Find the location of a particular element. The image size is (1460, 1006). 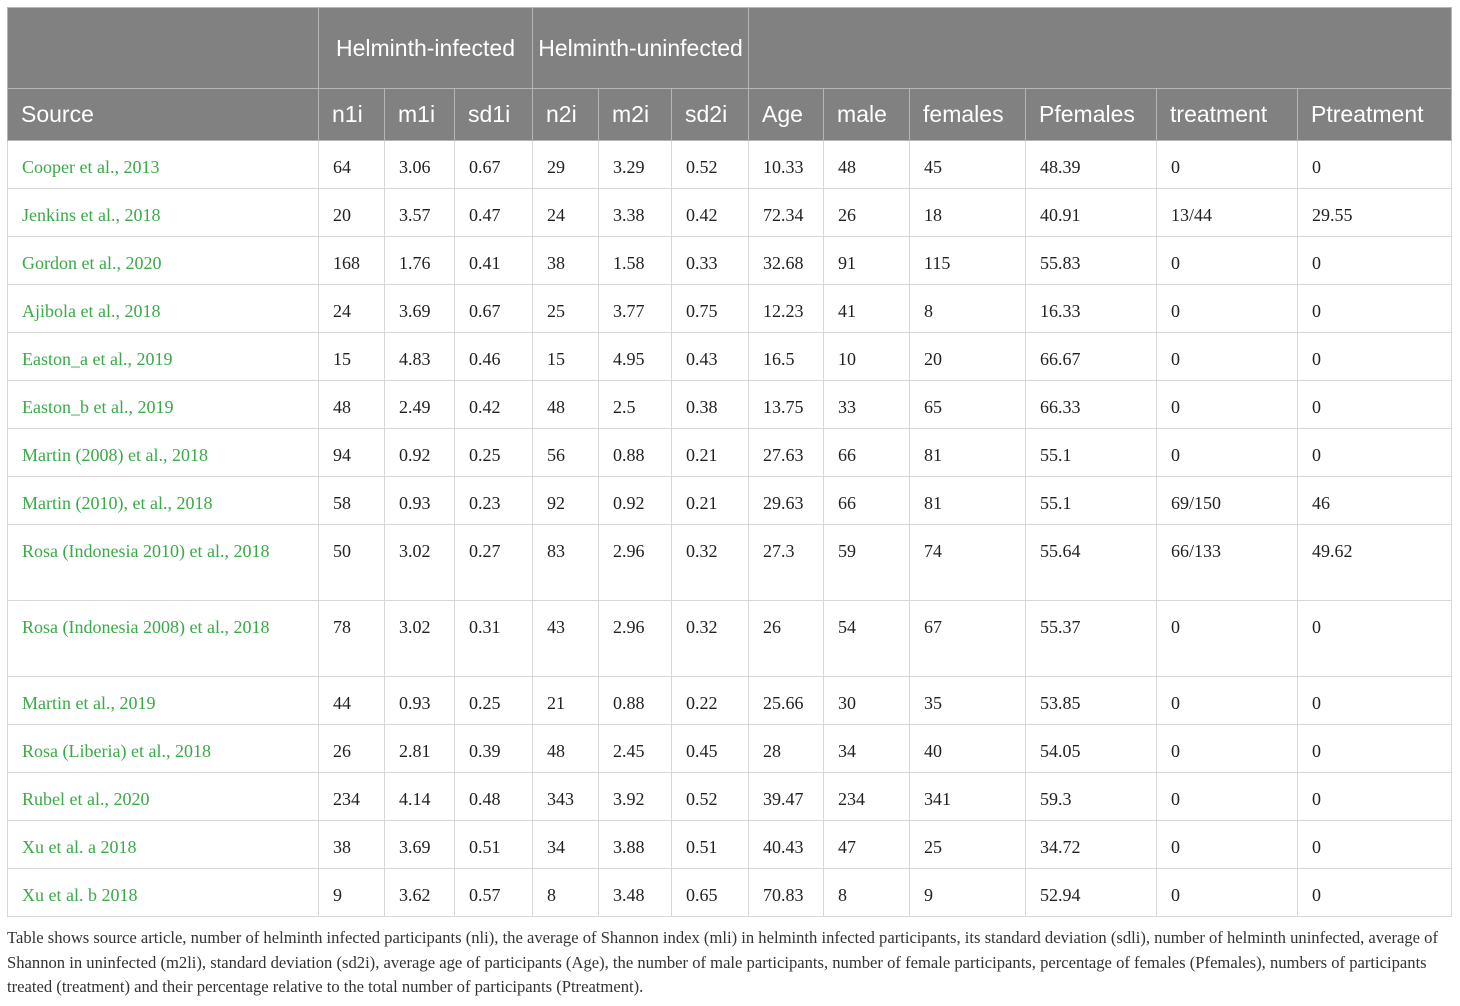

source-link: Ajibola et al., 2018 is located at coordinates (163, 308).